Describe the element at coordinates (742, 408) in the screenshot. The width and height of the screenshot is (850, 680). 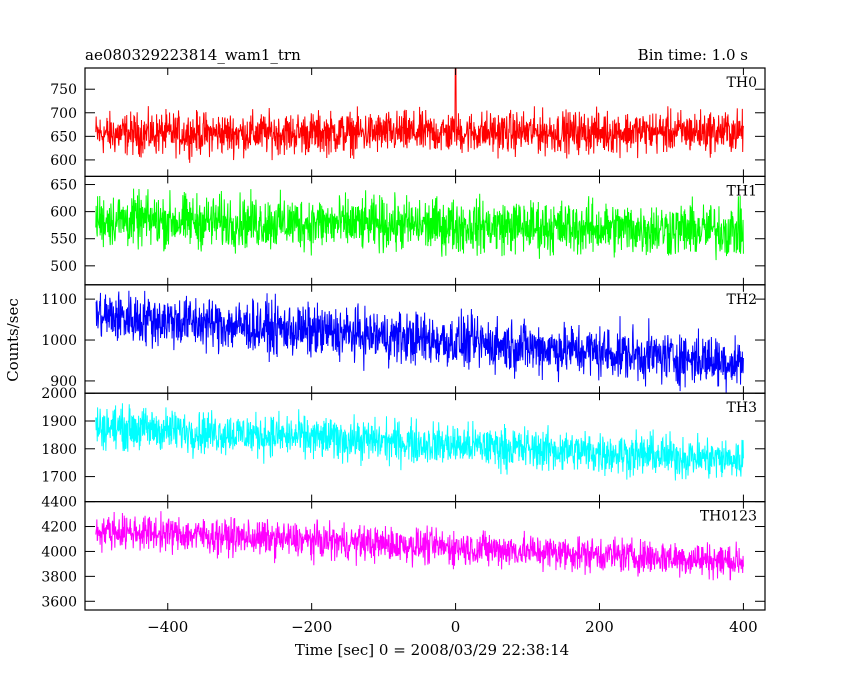
I see `panel-label: TH3` at that location.